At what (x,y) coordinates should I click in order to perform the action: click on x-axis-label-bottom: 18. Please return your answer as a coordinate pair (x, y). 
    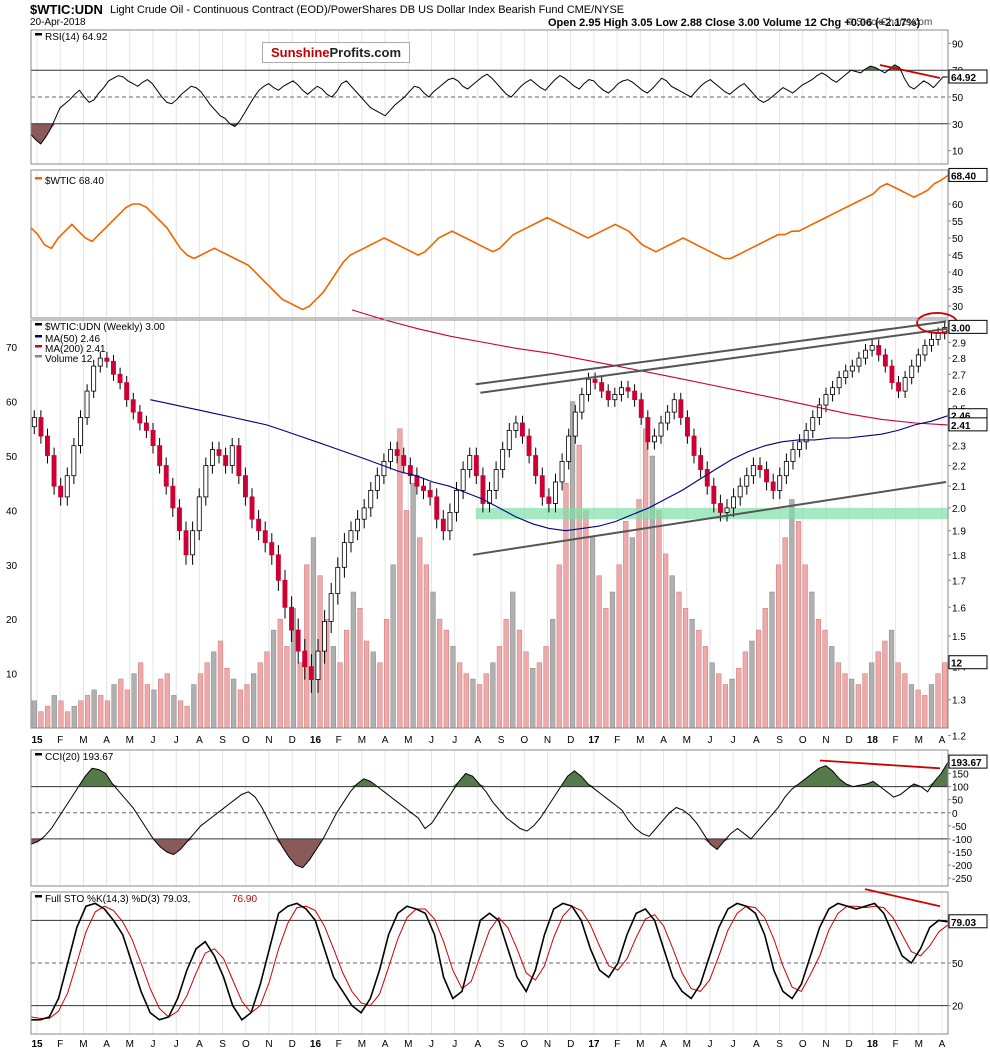
    Looking at the image, I should click on (873, 1044).